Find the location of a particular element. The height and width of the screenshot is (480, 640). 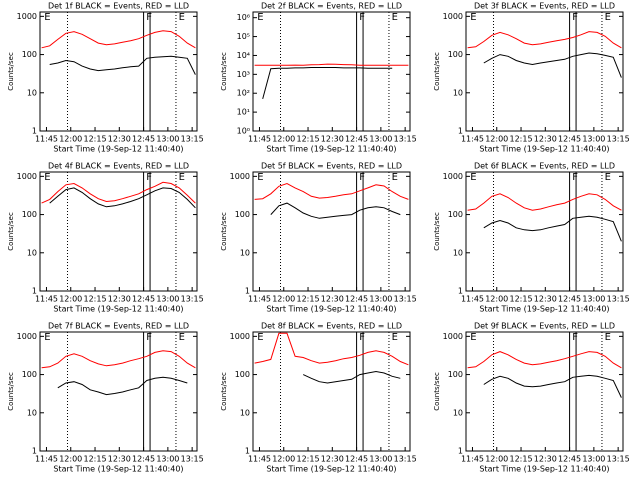

chart-title: Det 9f BLACK = Events, RED = LLD is located at coordinates (544, 326).